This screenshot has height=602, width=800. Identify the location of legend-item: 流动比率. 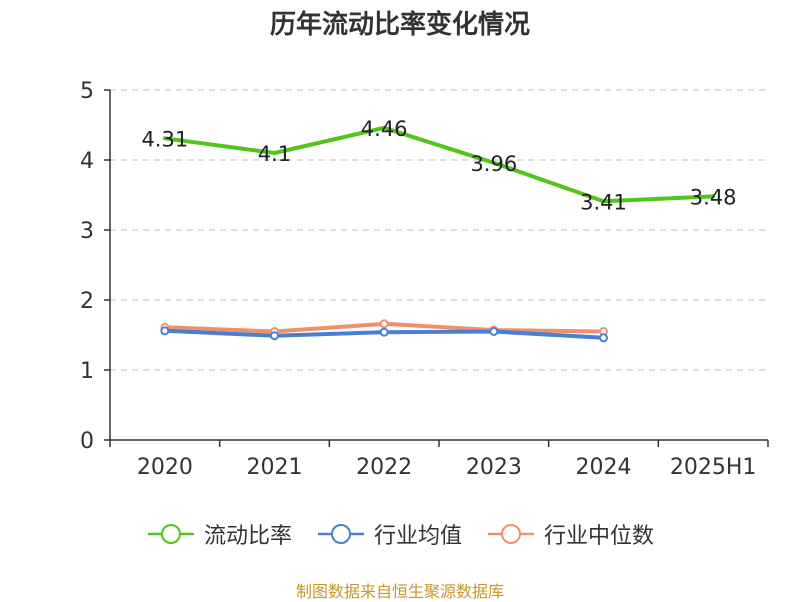
(219, 534).